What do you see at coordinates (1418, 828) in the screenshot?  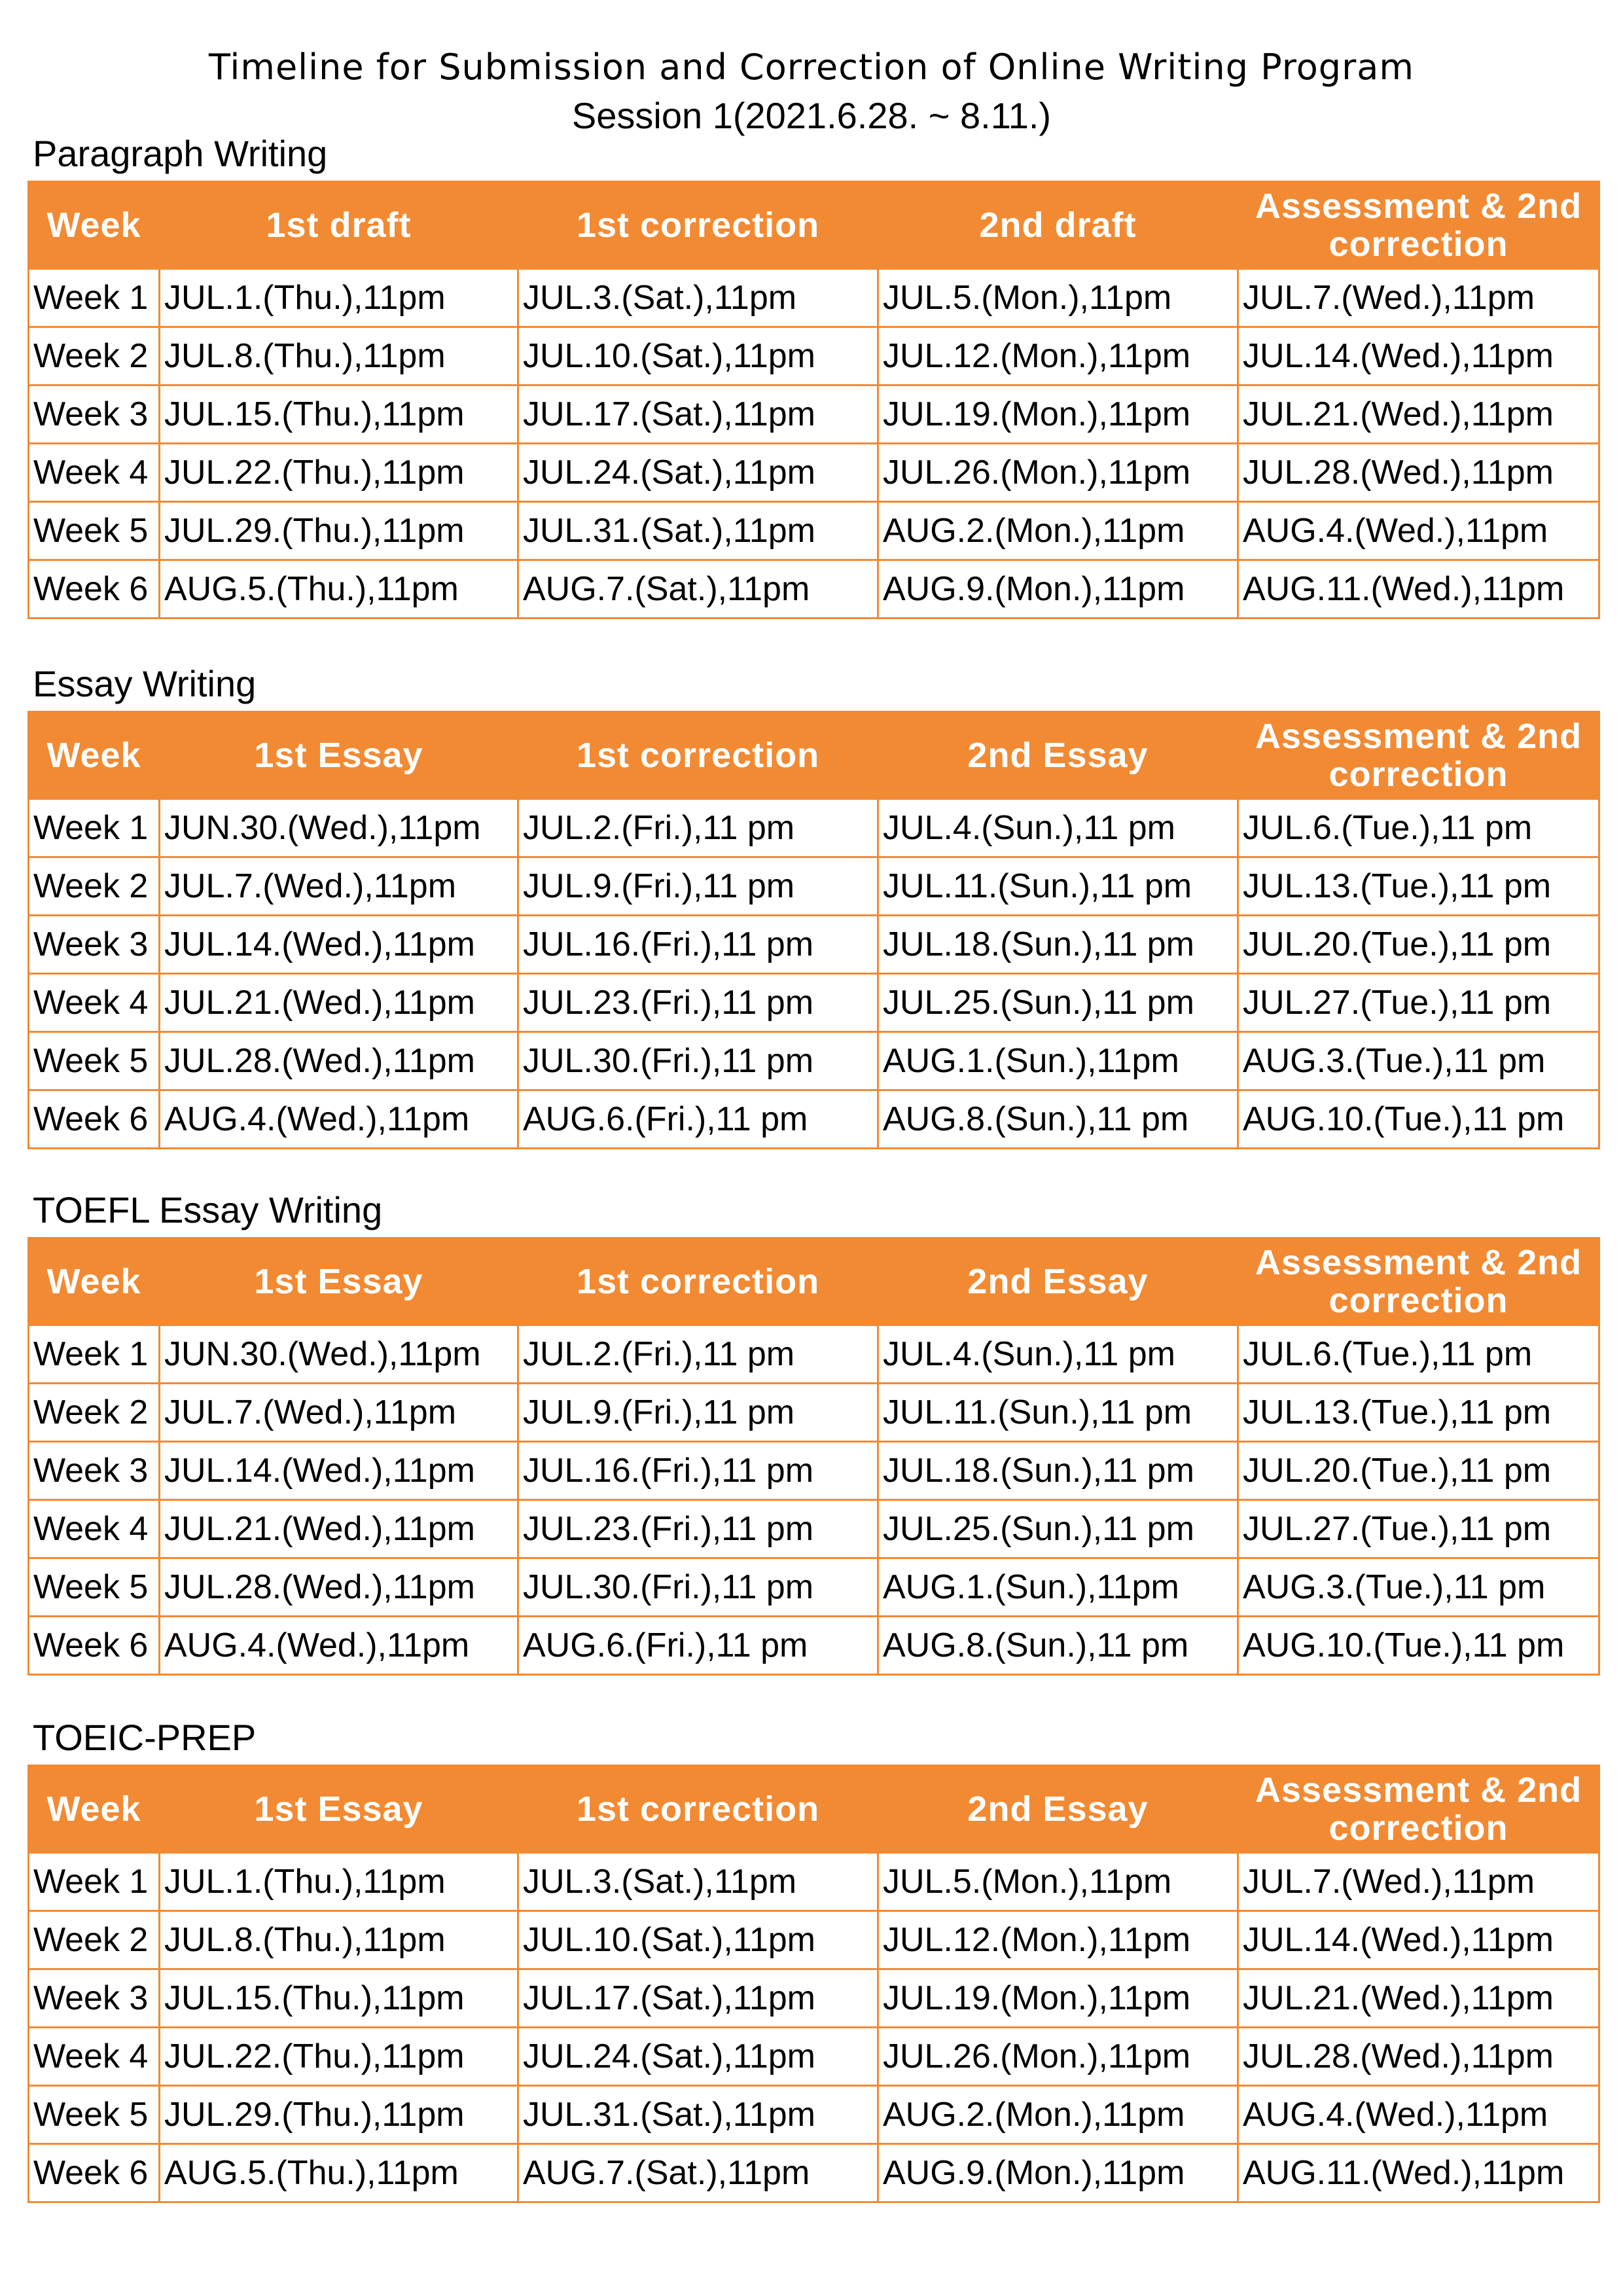 I see `deadline-cell: JUL.6.(Tue.),11 pm` at bounding box center [1418, 828].